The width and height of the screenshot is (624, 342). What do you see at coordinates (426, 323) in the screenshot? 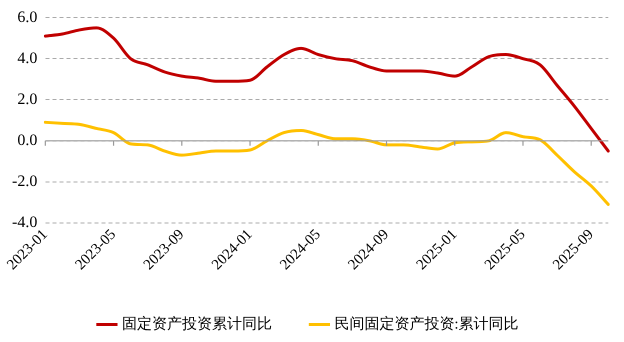
I see `legend-label: 民间固定资产投资:累计同比` at bounding box center [426, 323].